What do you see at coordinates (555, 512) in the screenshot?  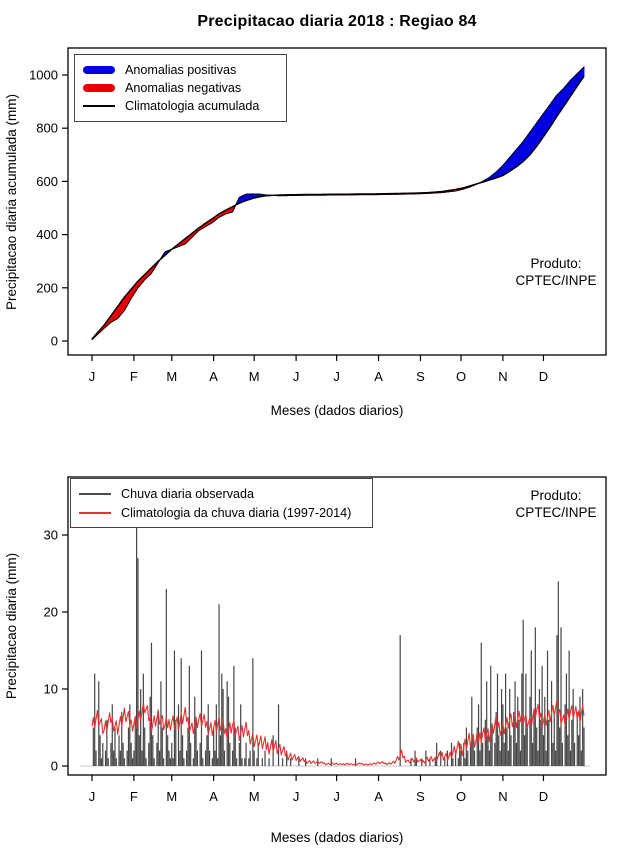 I see `produto-source-bottom: CPTEC/INPE` at bounding box center [555, 512].